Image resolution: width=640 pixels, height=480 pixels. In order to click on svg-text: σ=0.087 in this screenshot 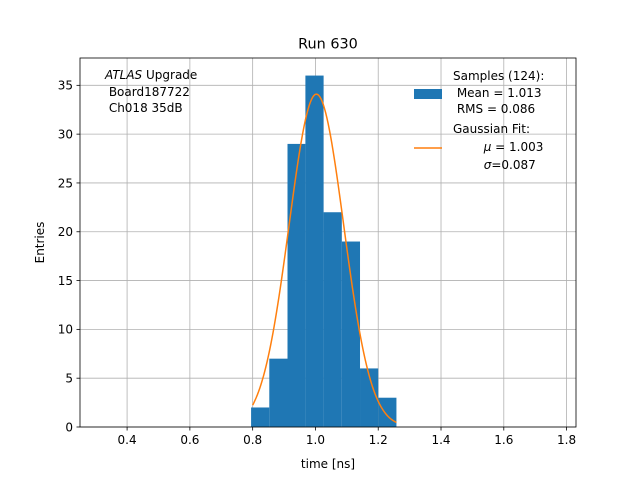, I will do `click(506, 165)`.